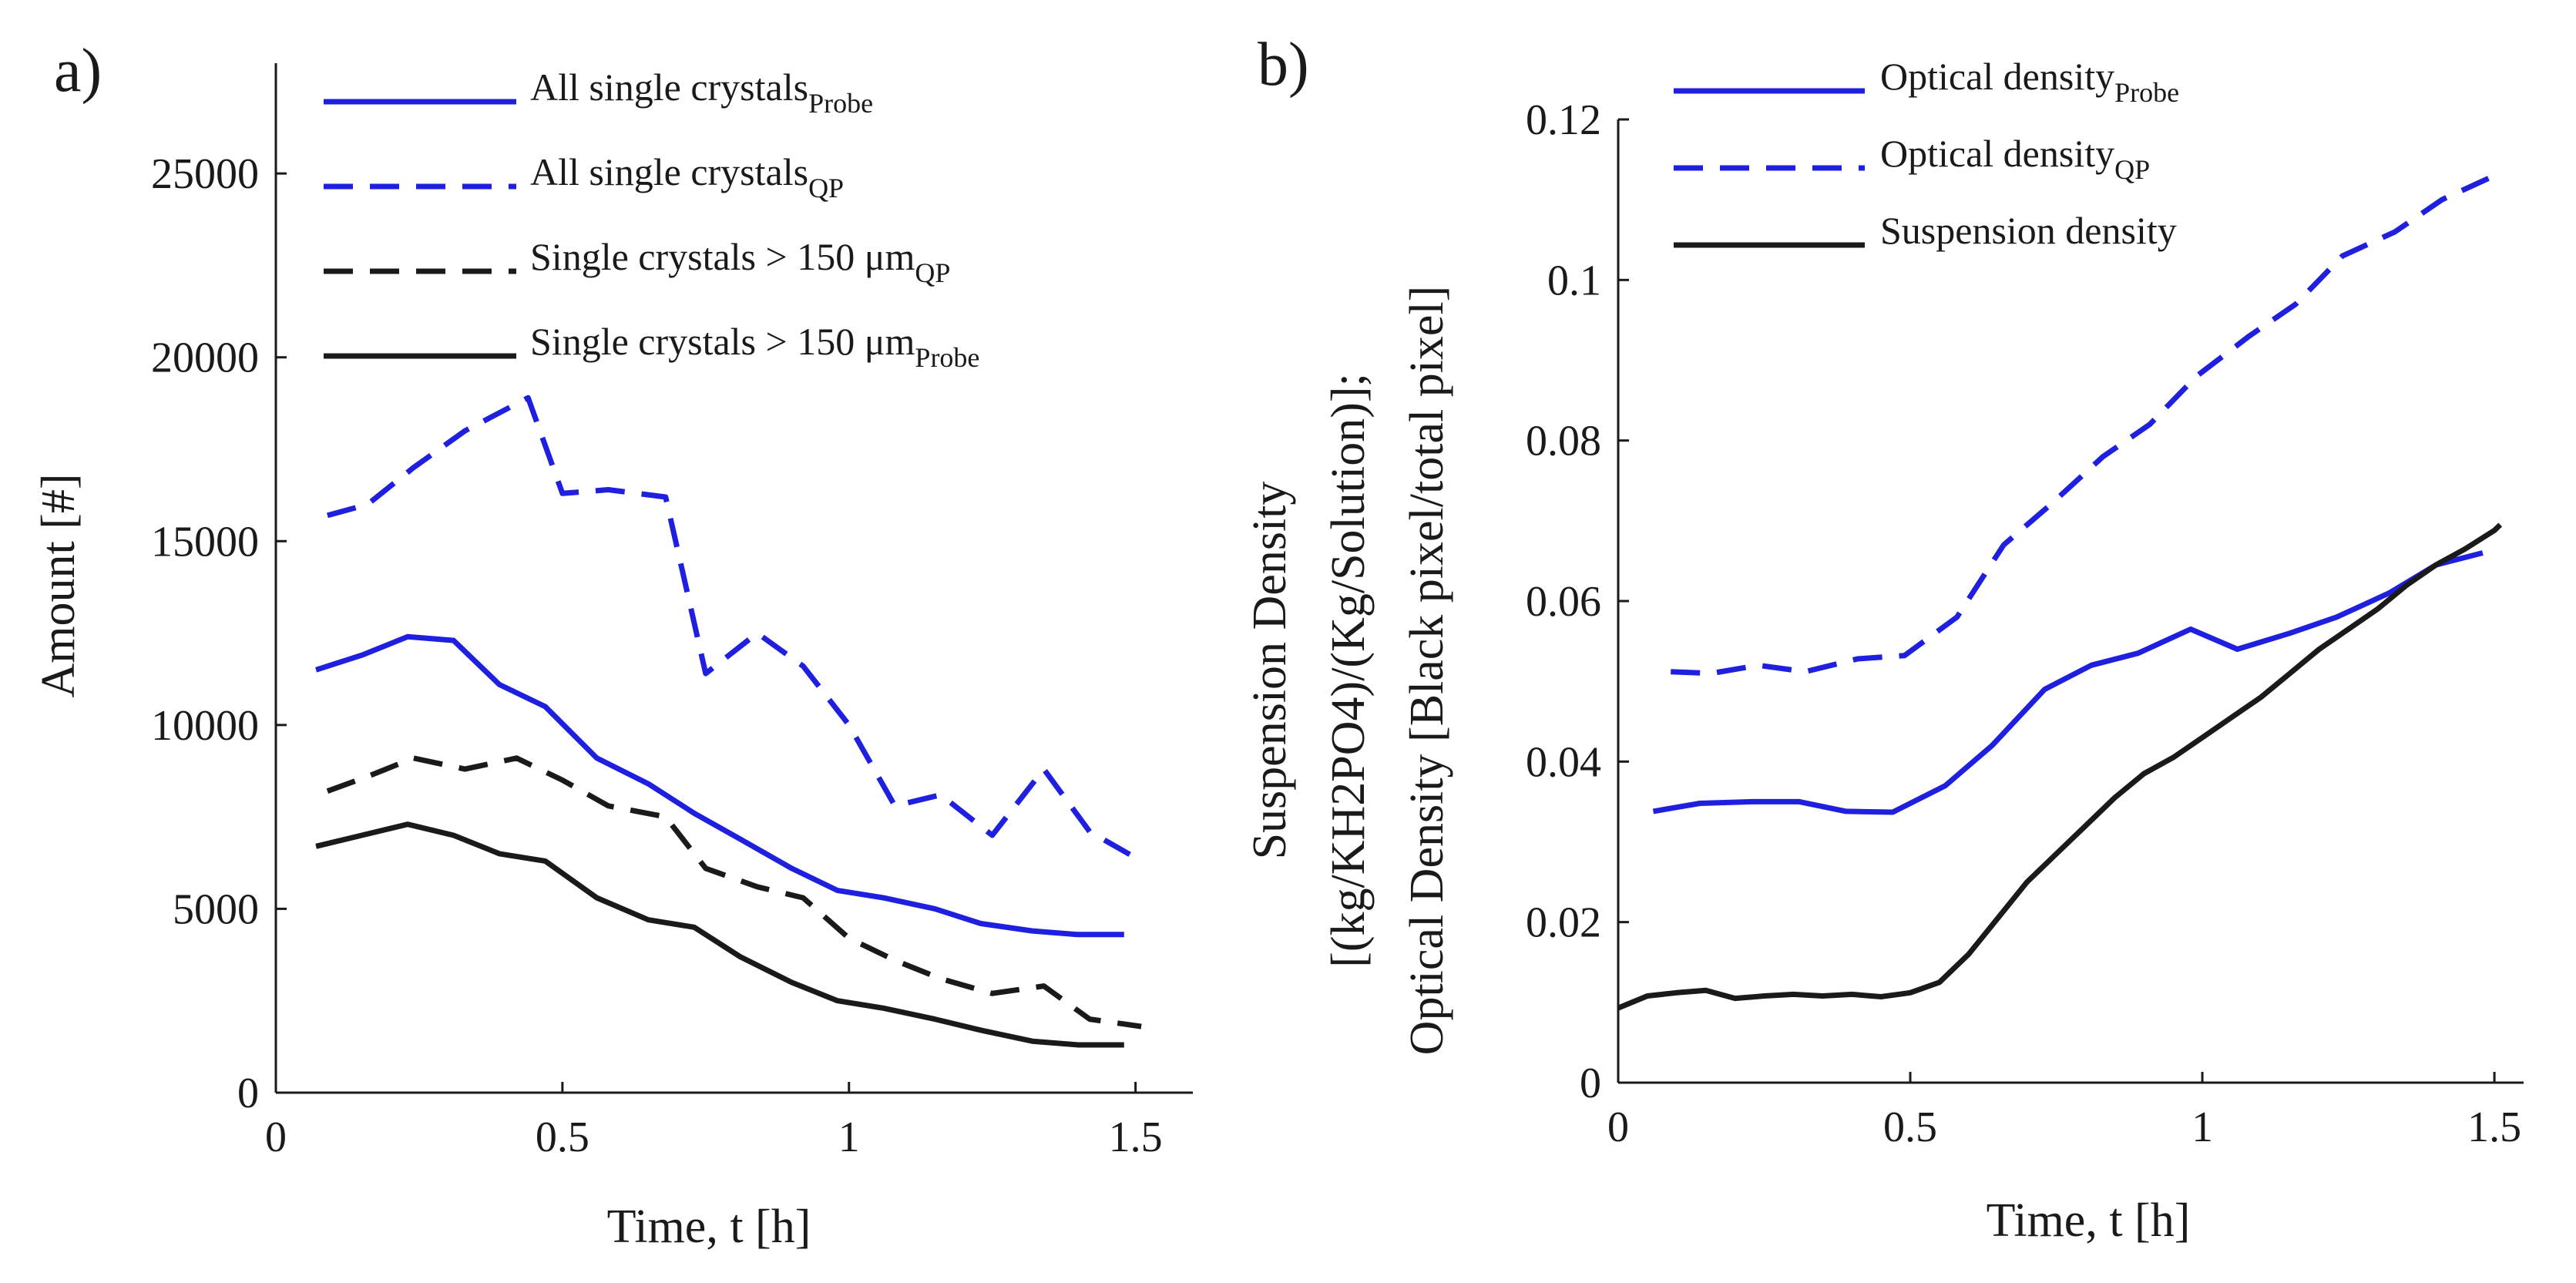 The width and height of the screenshot is (2576, 1283). I want to click on panel-a-y-tick-label: 10000, so click(205, 726).